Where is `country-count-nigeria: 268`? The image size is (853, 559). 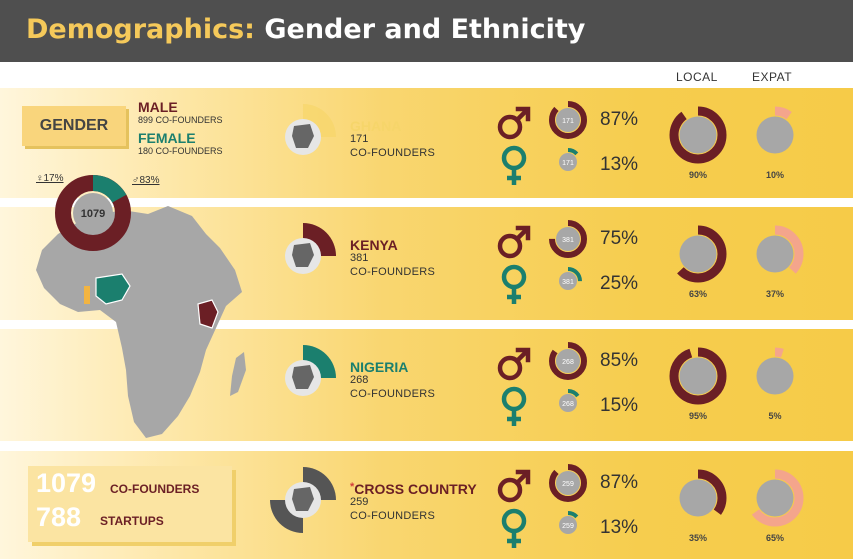
country-count-nigeria: 268 is located at coordinates (359, 380).